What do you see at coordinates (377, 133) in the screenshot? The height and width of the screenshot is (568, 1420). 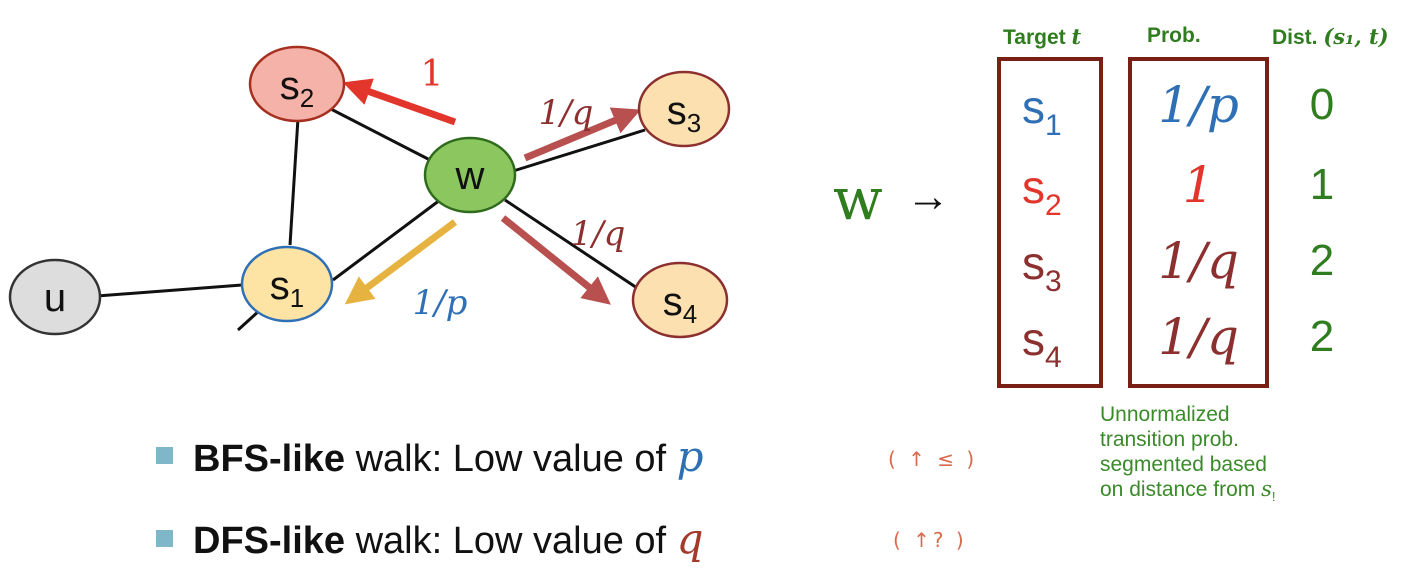 I see `edge-s2-w` at bounding box center [377, 133].